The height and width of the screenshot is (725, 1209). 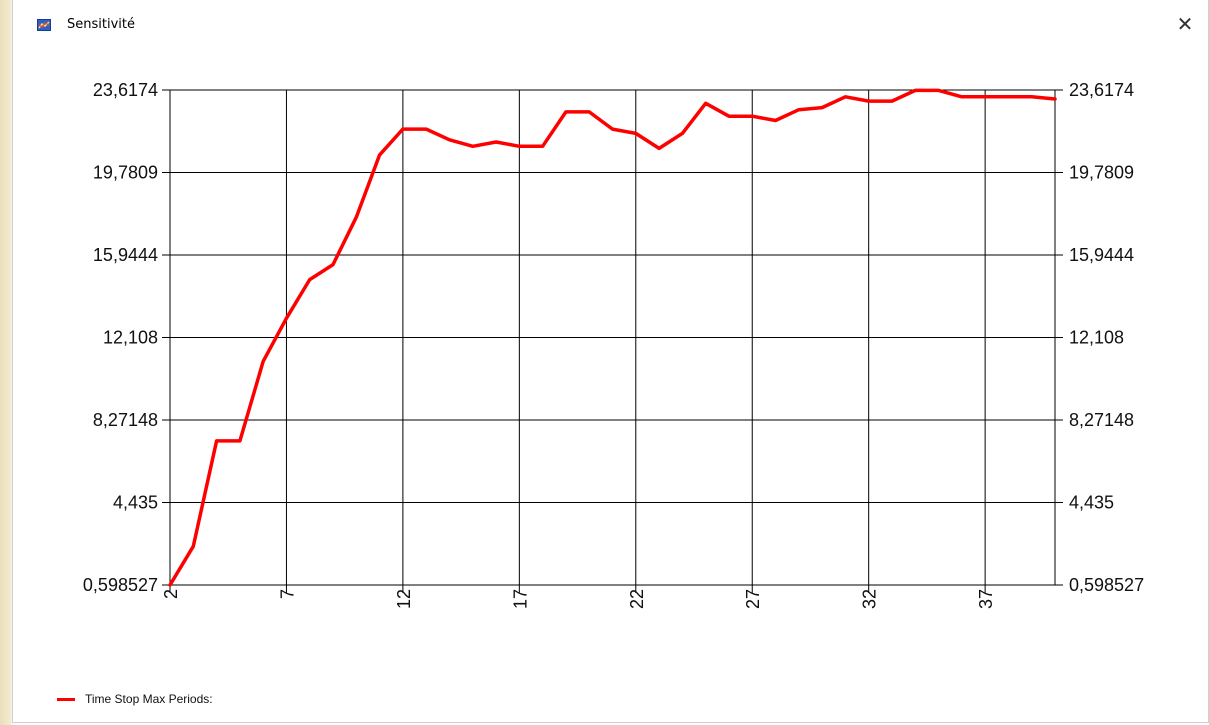 What do you see at coordinates (1101, 255) in the screenshot?
I see `y-tick-label-right: 15,9444` at bounding box center [1101, 255].